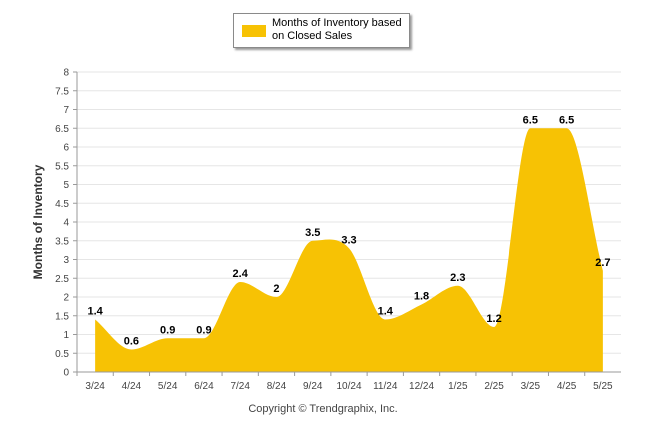 The width and height of the screenshot is (646, 434). What do you see at coordinates (66, 148) in the screenshot?
I see `y-tick-label: 6` at bounding box center [66, 148].